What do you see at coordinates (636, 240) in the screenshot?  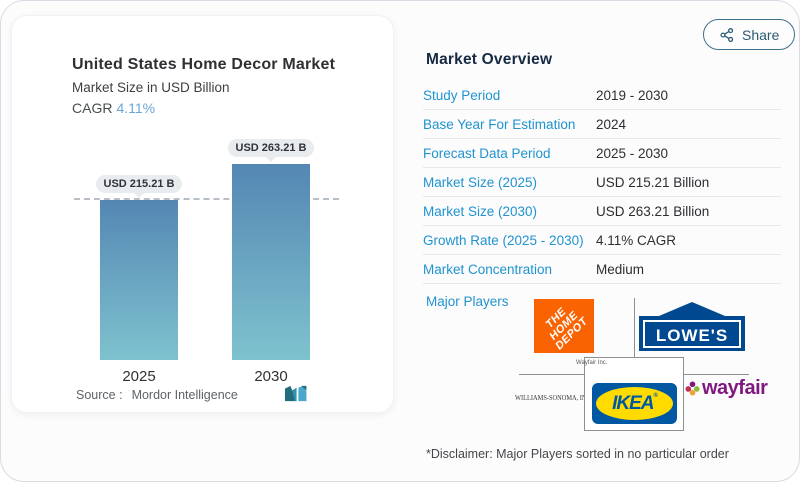 I see `row-value: 4.11% CAGR` at bounding box center [636, 240].